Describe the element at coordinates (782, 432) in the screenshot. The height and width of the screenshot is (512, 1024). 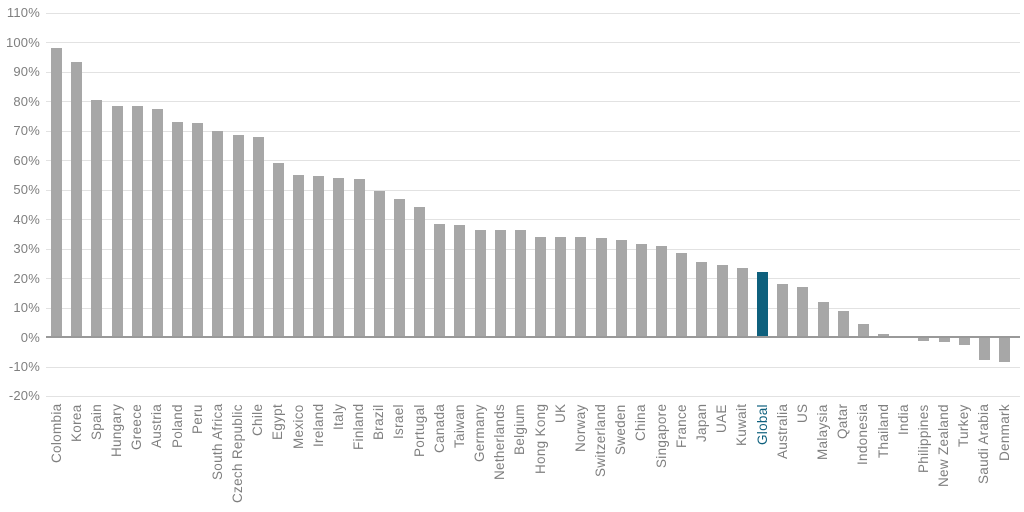
I see `x-axis-label-australia: Australia` at that location.